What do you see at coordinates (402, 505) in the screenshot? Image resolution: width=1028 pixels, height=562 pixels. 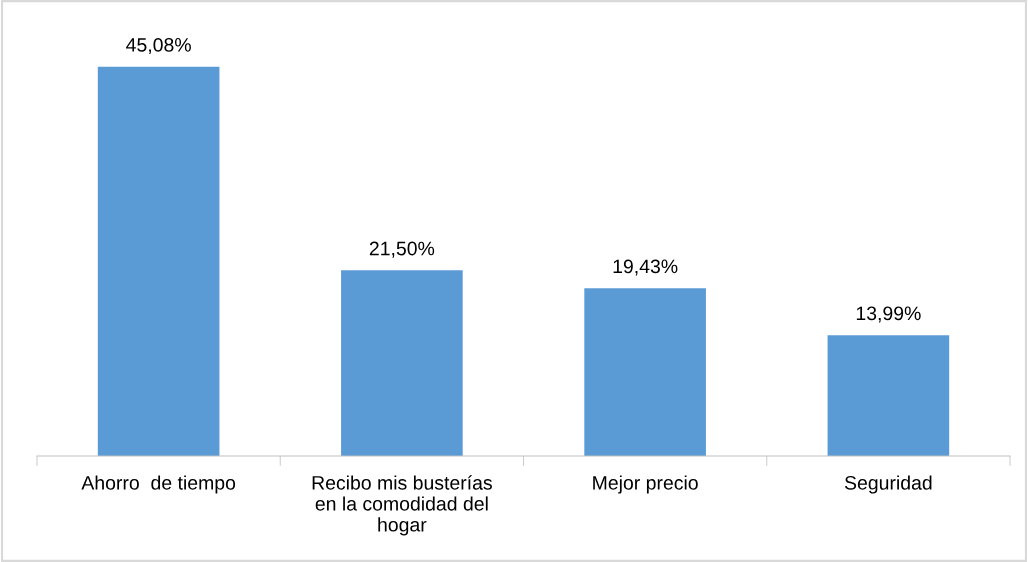 I see `x-tick-label: Recibo mis busterías en la comodidad del hogar` at bounding box center [402, 505].